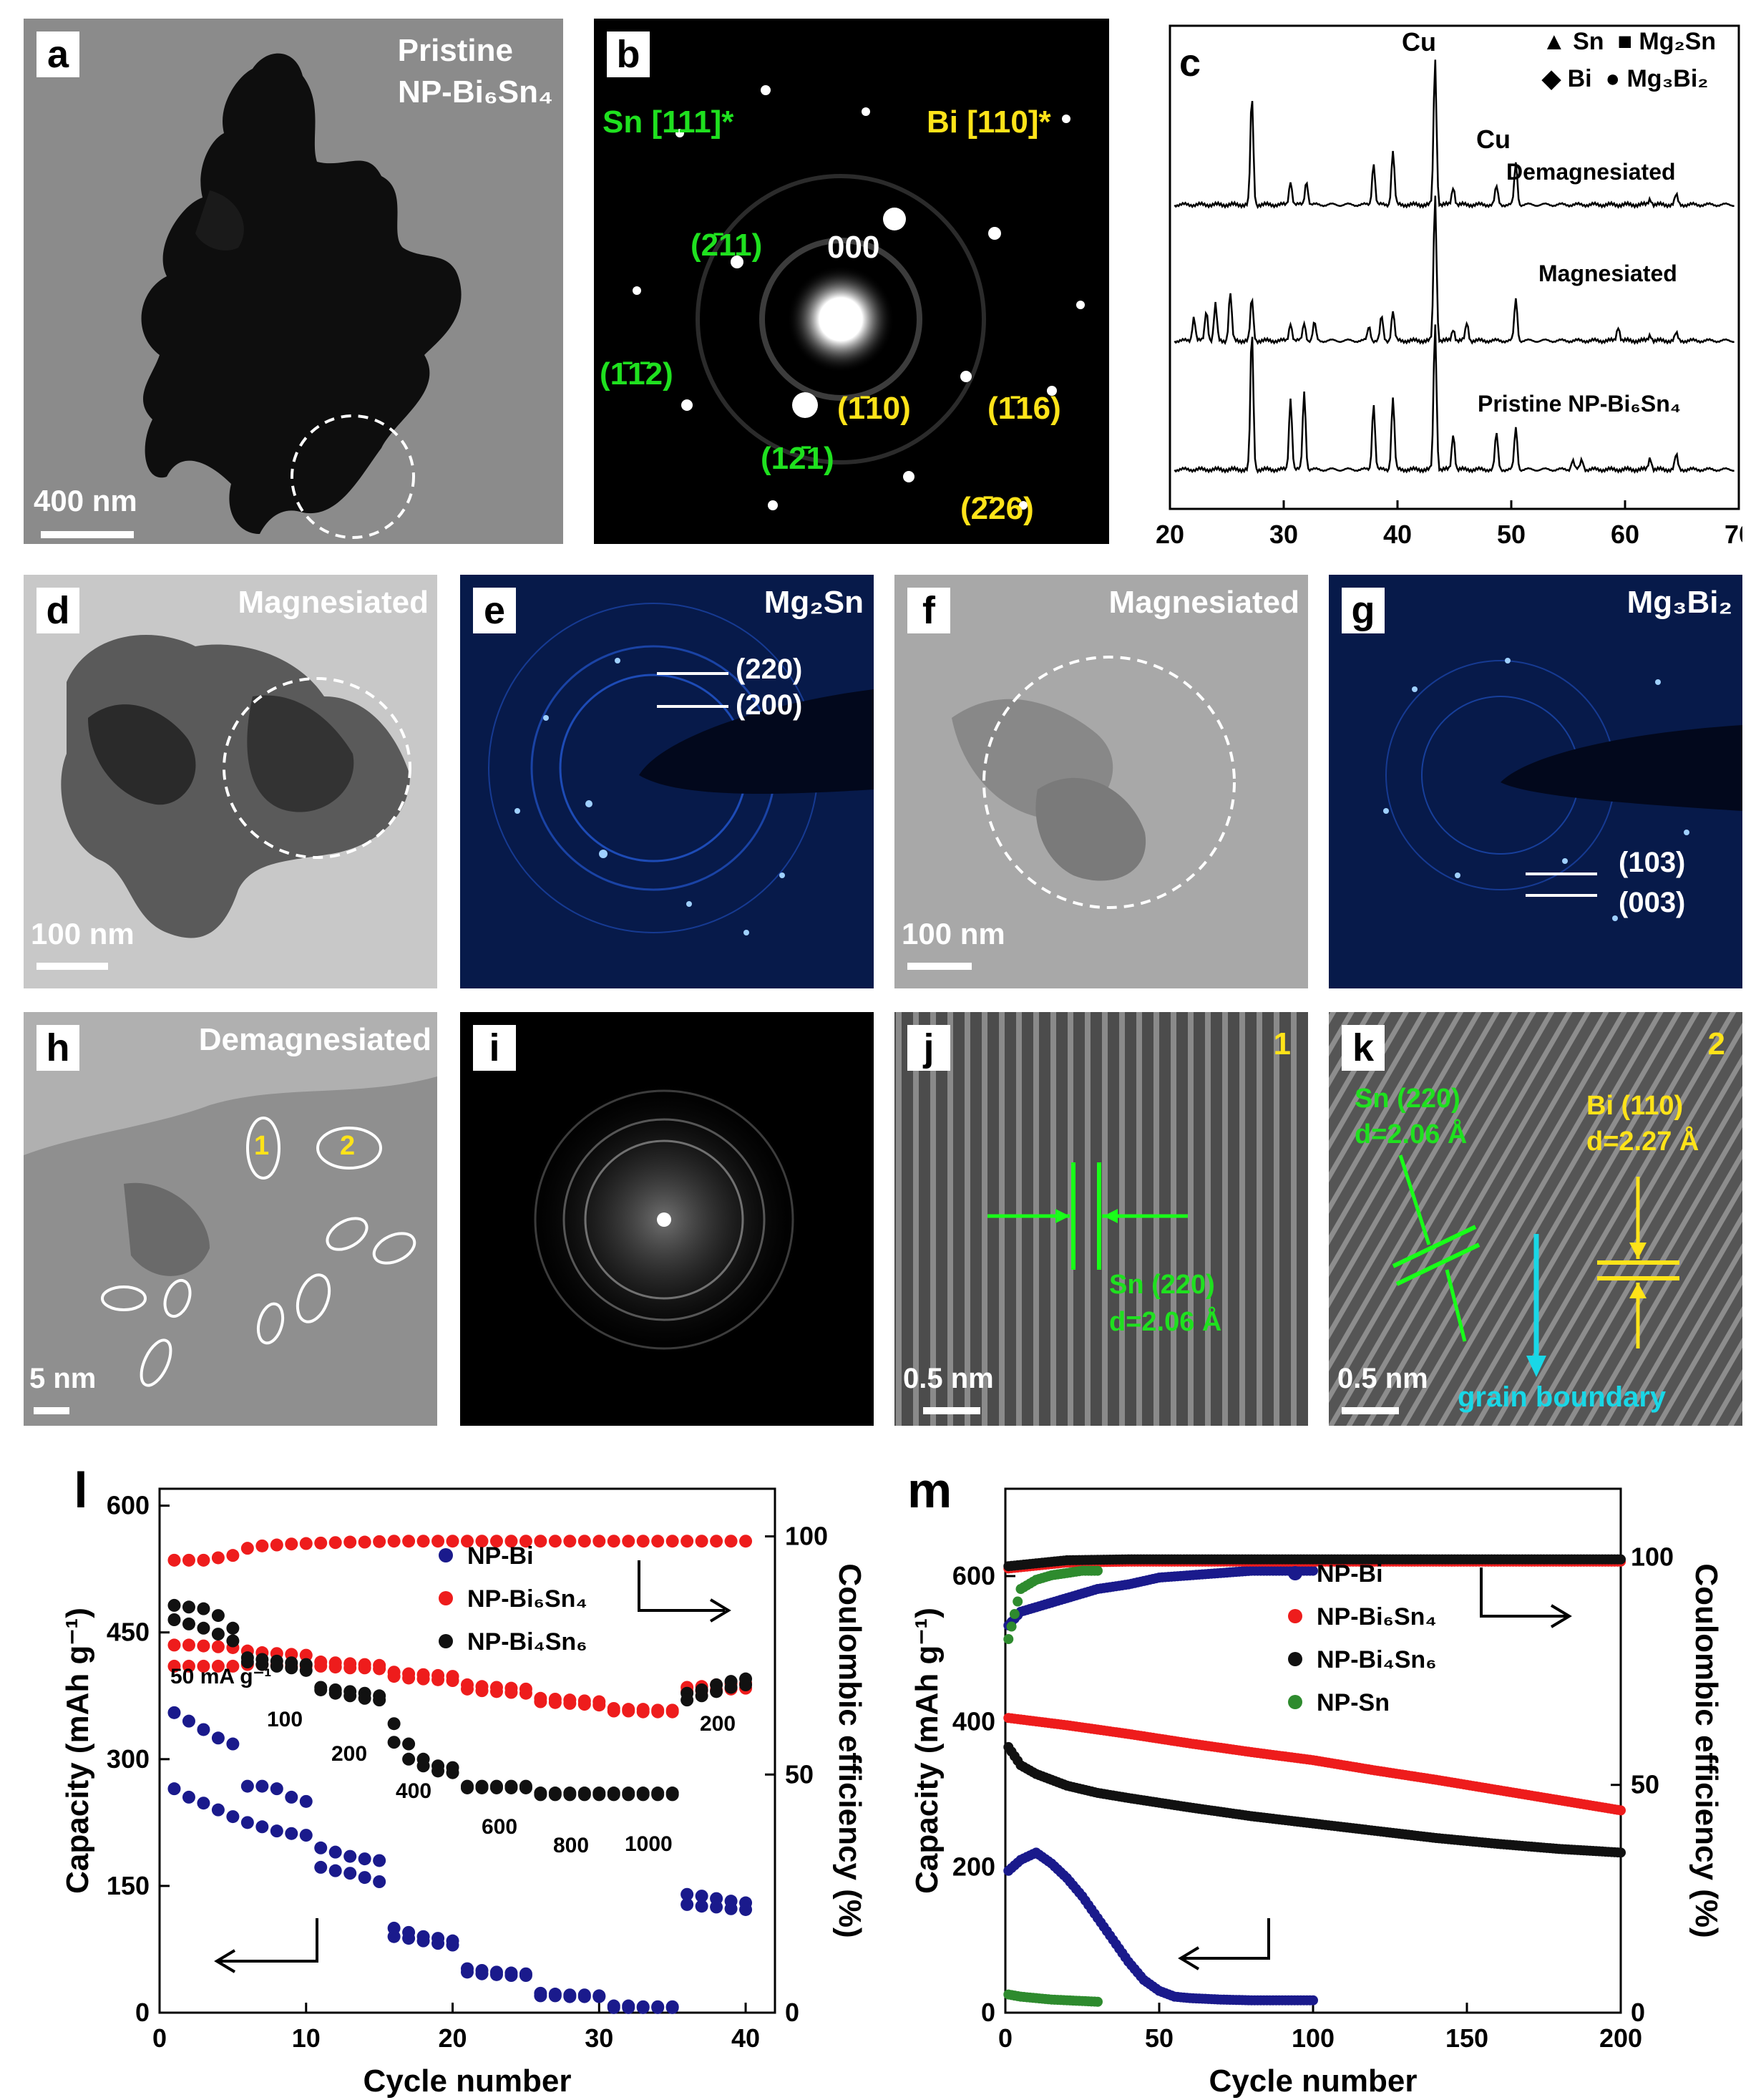 Image resolution: width=1761 pixels, height=2100 pixels. I want to click on rate-label: 400, so click(414, 1791).